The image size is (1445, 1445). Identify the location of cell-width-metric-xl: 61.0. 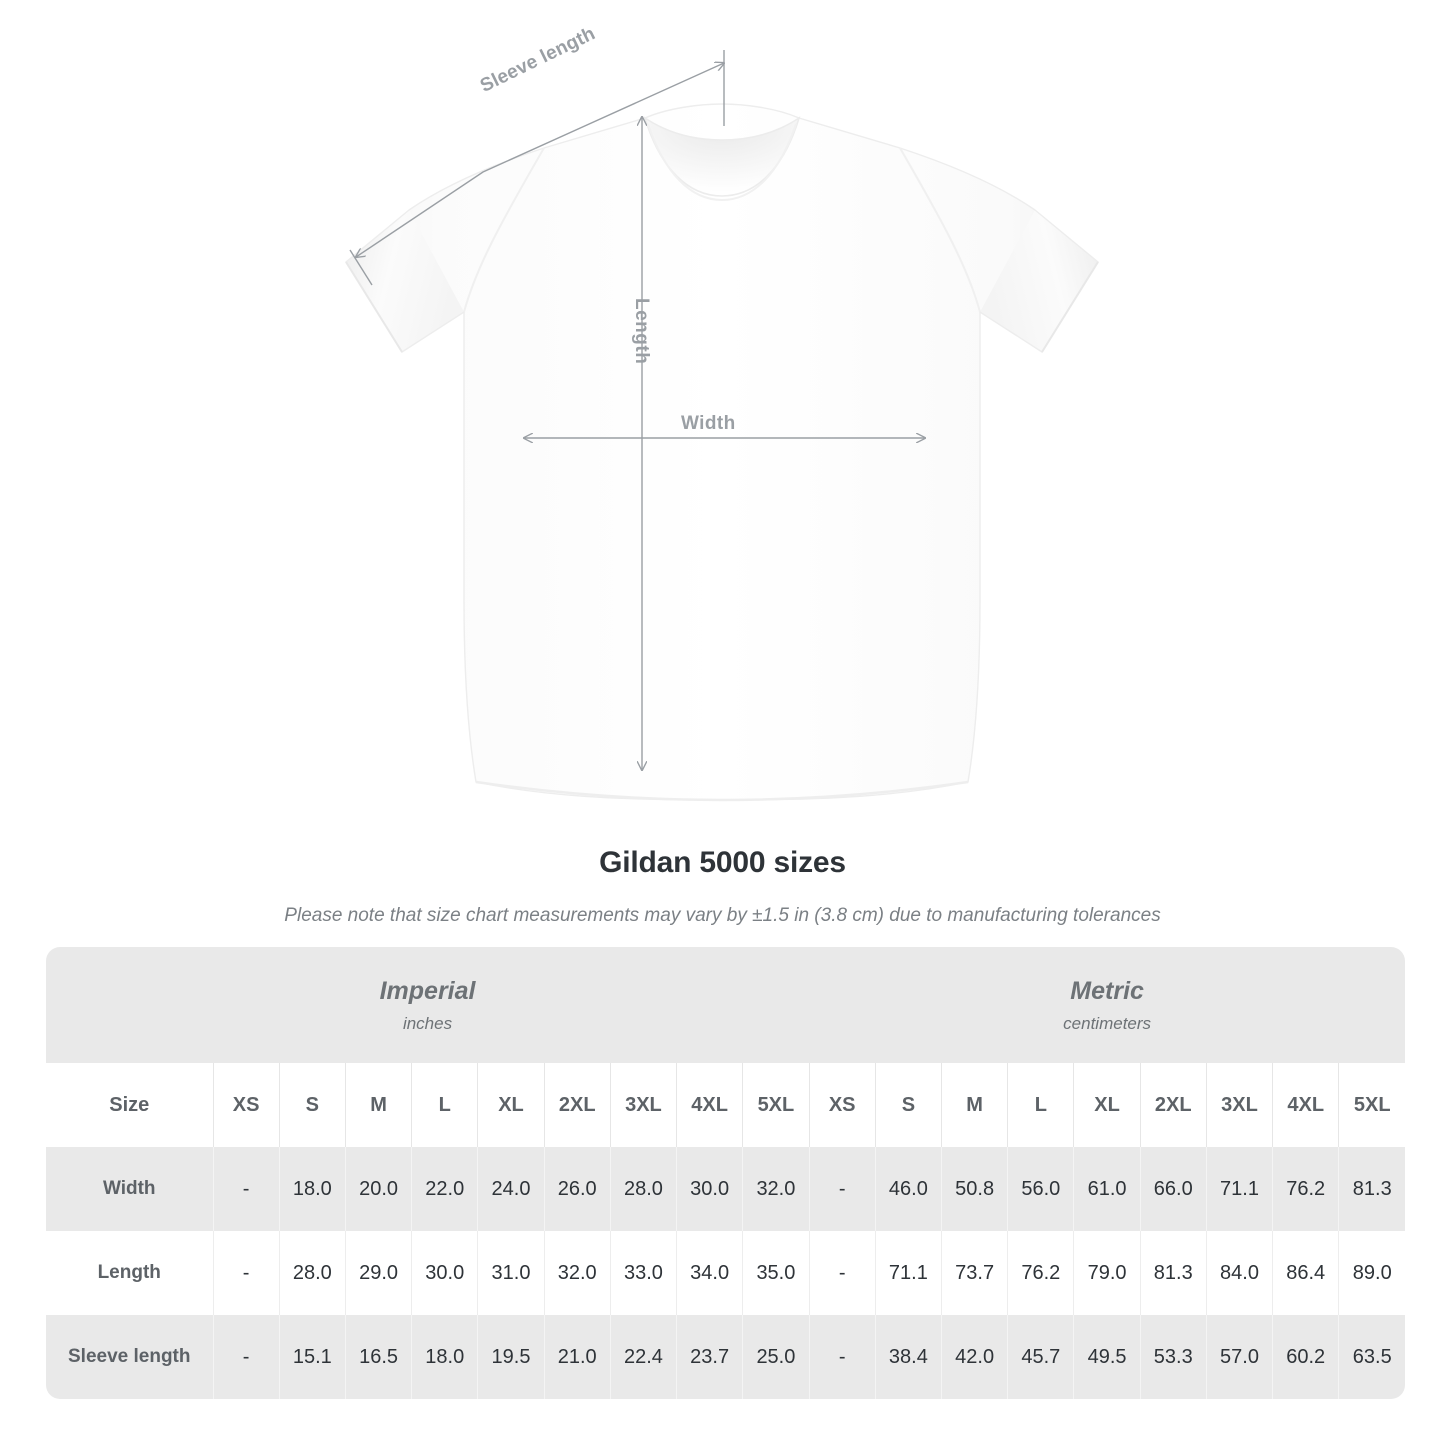
(1107, 1189).